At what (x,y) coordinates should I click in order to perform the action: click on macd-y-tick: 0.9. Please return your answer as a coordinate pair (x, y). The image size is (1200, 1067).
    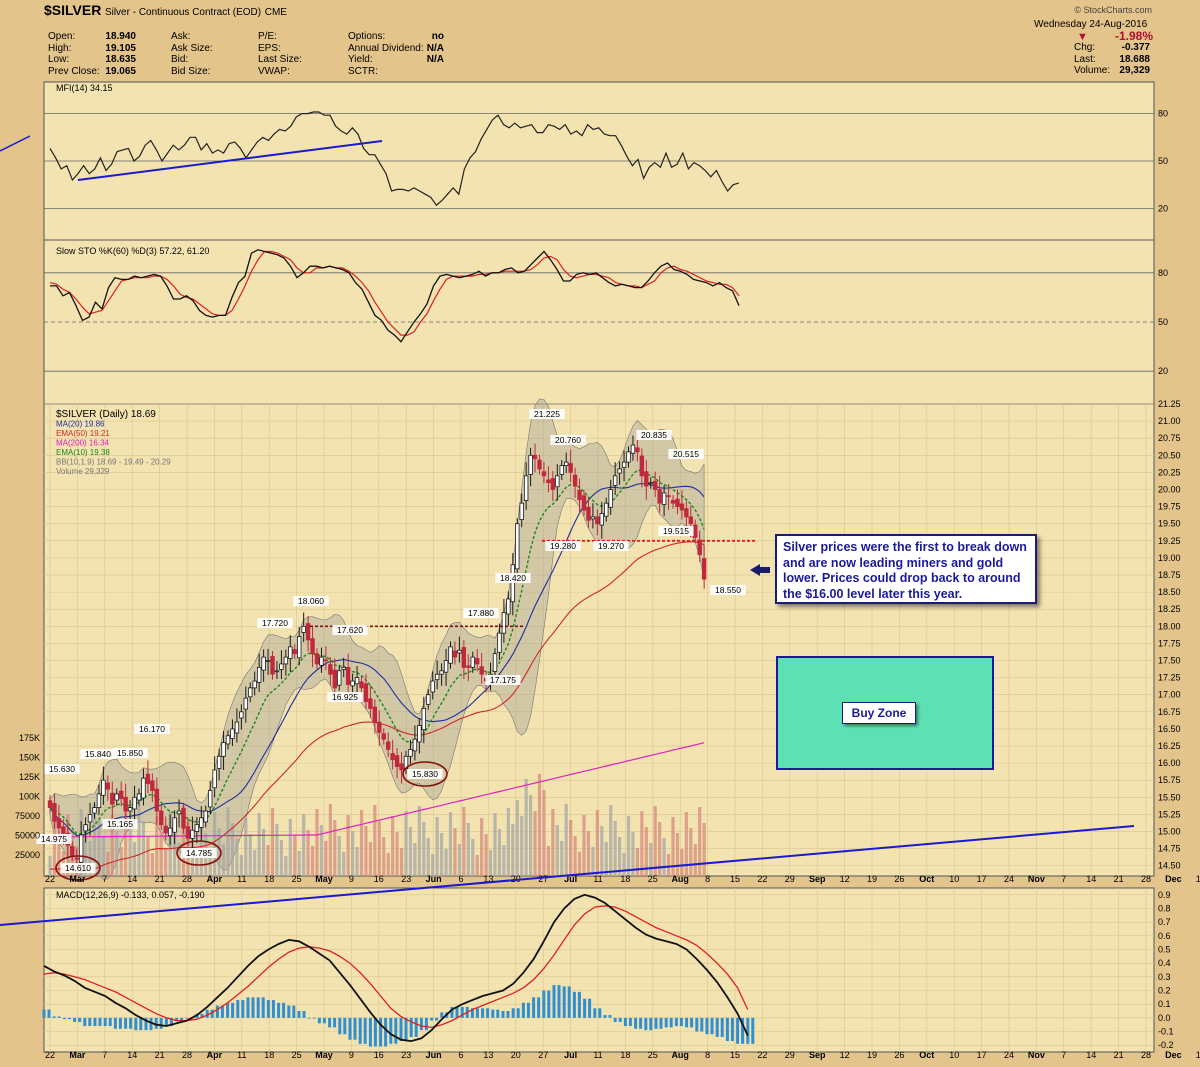
    Looking at the image, I should click on (1164, 895).